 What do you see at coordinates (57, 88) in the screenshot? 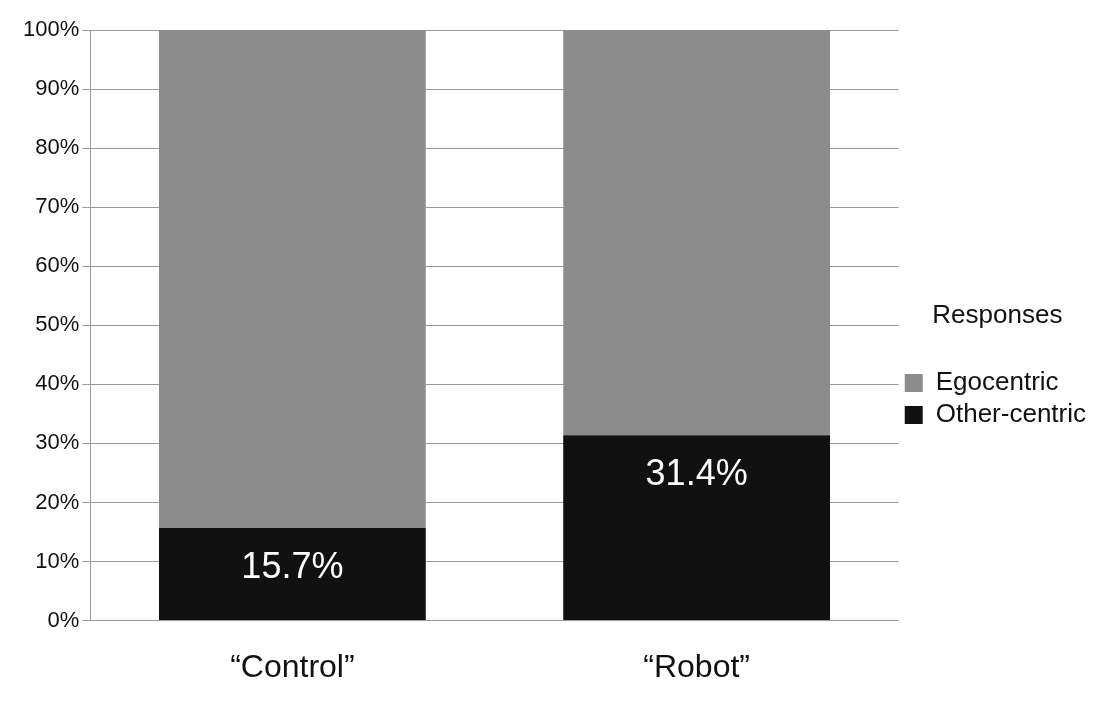
I see `y-tick-label: 90%` at bounding box center [57, 88].